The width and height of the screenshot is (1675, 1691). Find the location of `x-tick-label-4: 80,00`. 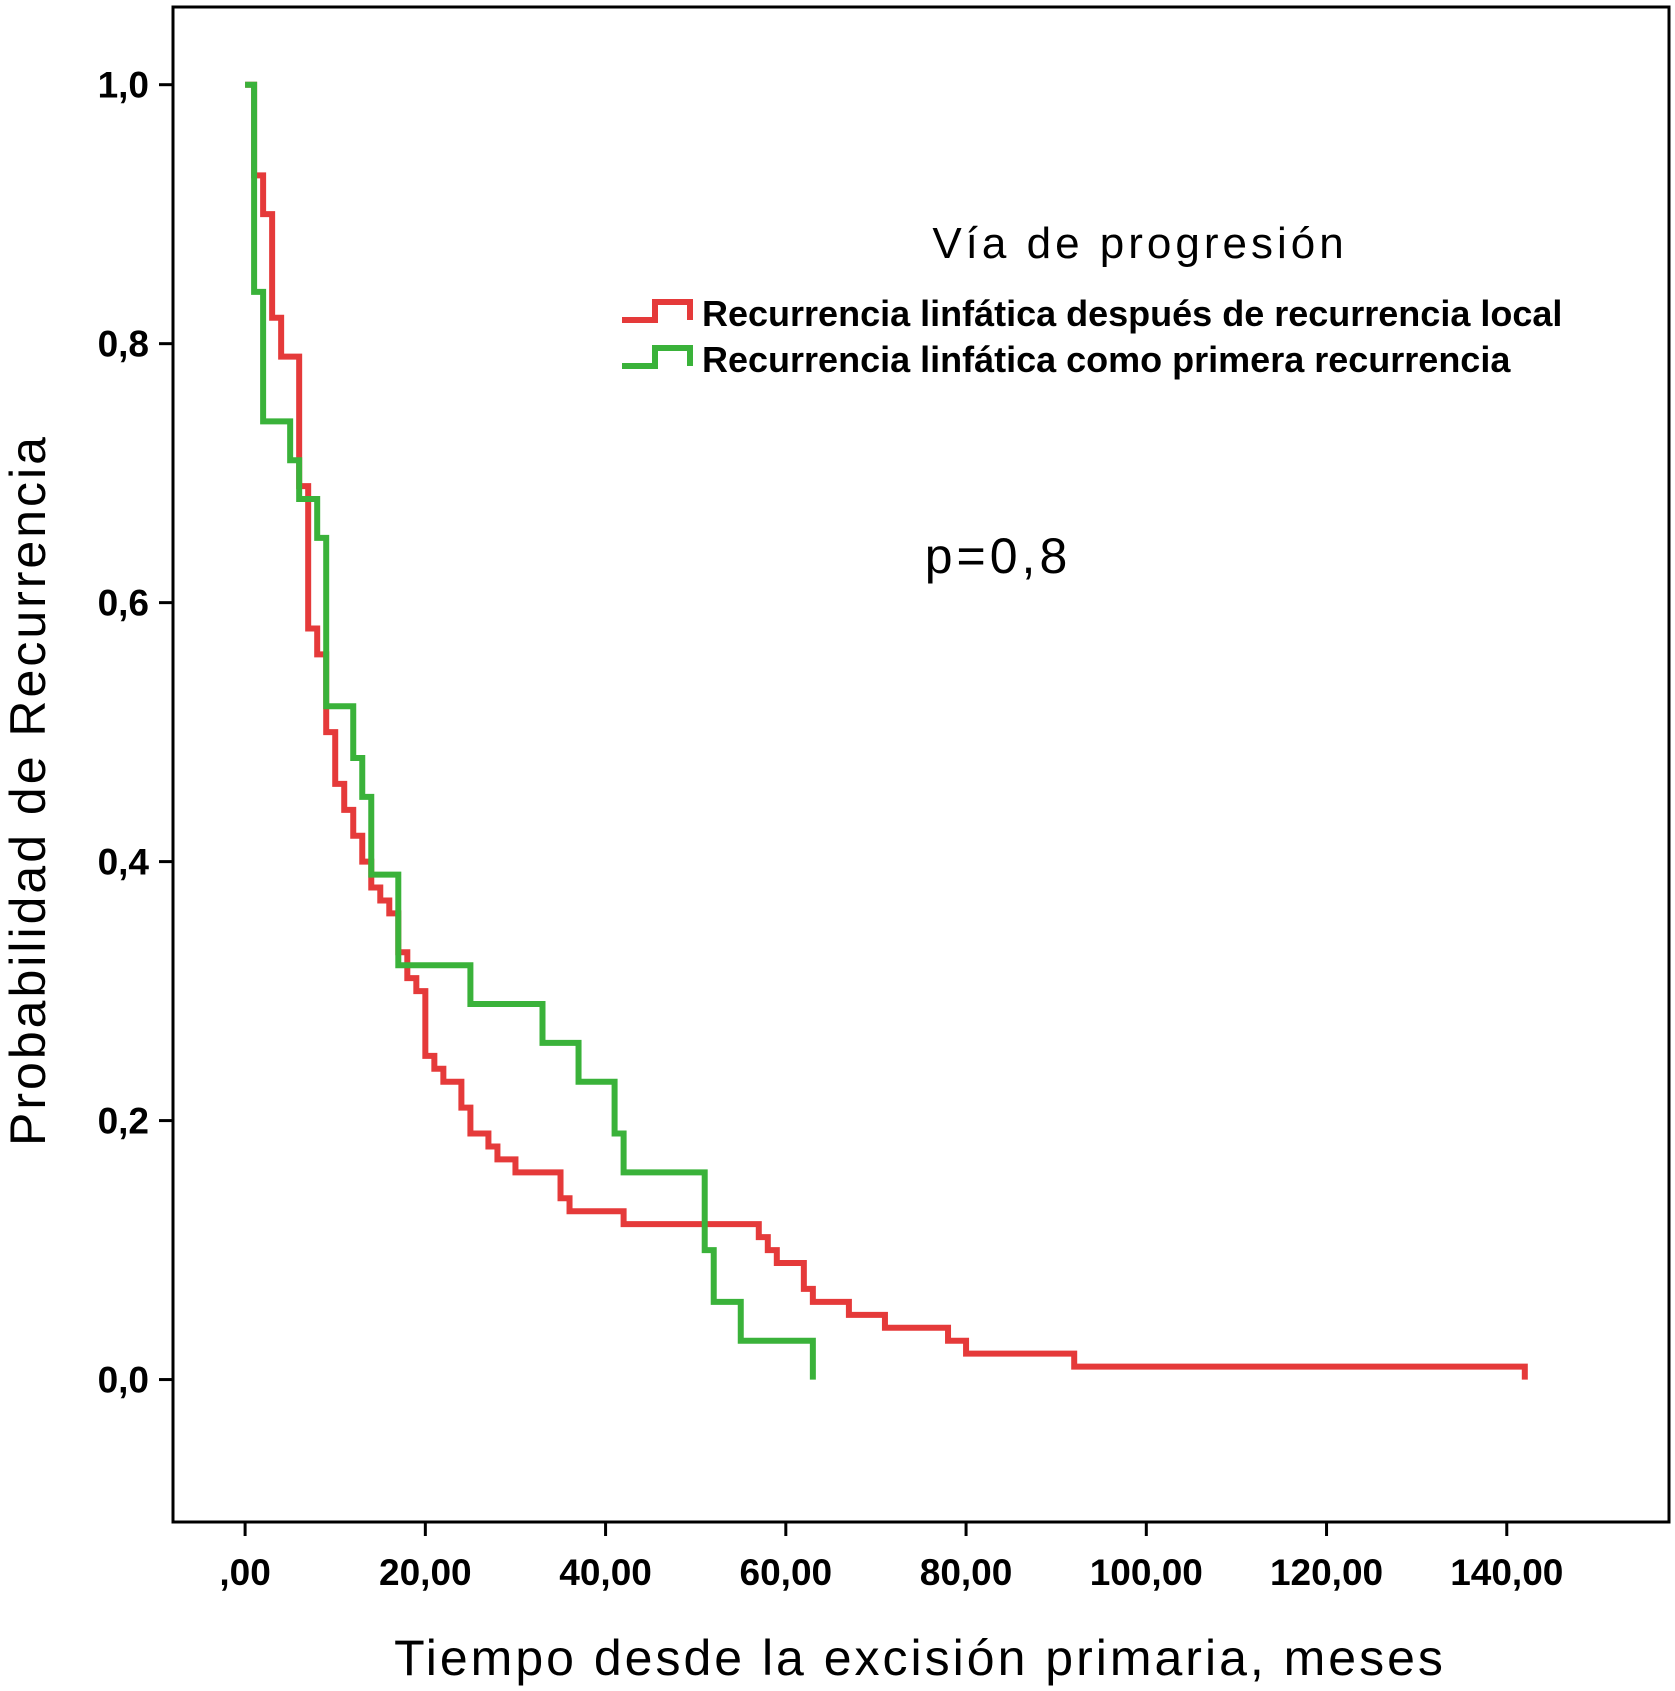

x-tick-label-4: 80,00 is located at coordinates (966, 1572).